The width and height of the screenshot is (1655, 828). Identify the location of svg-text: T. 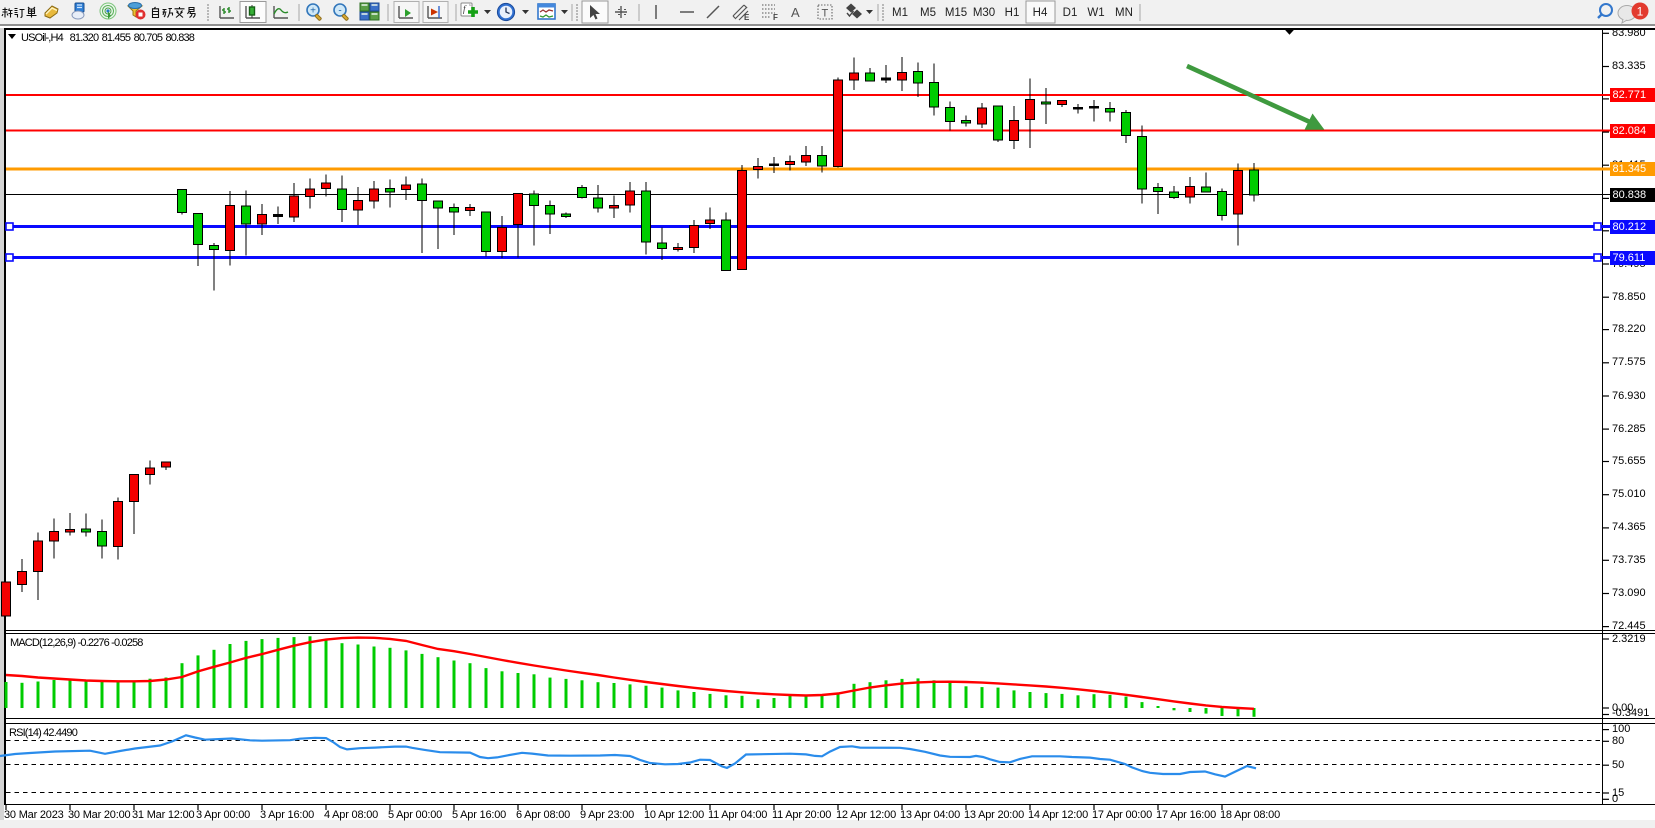
(825, 14).